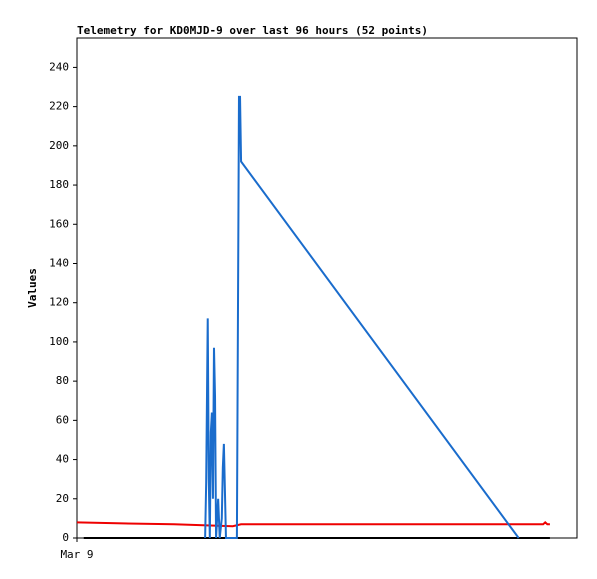  I want to click on y-tick-label: 0, so click(65, 537).